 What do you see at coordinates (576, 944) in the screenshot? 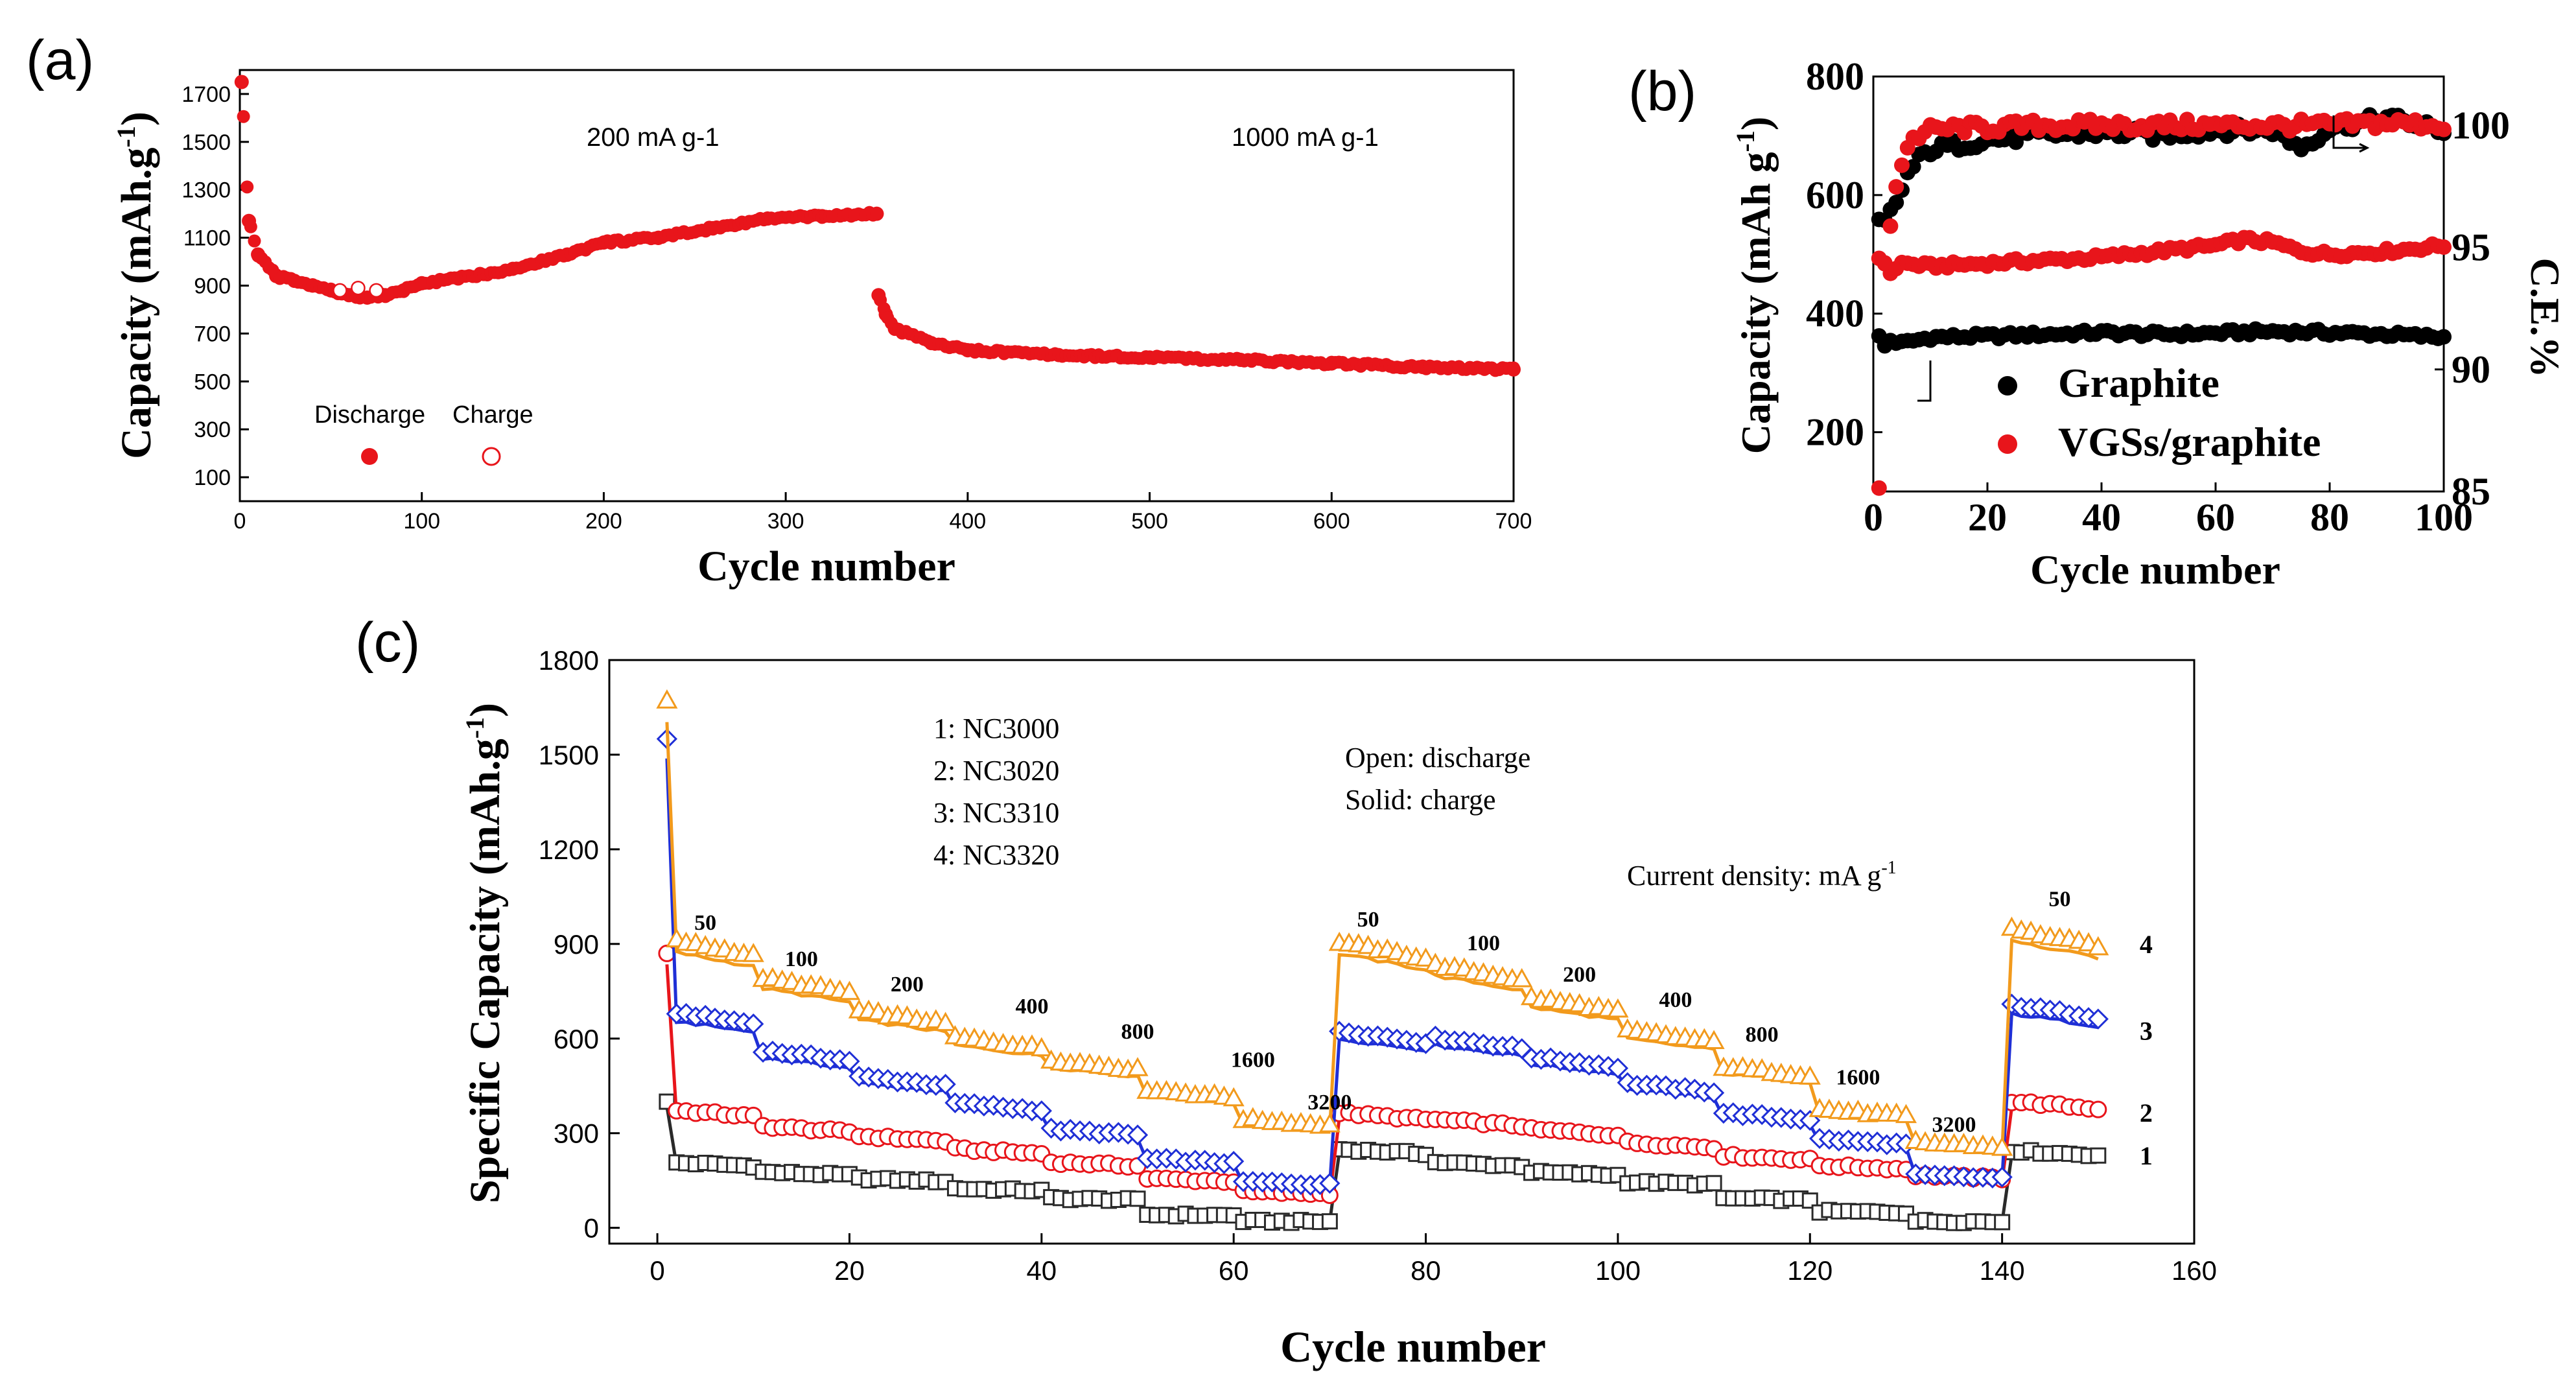
I see `panel-c-y-tick-label: 900` at bounding box center [576, 944].